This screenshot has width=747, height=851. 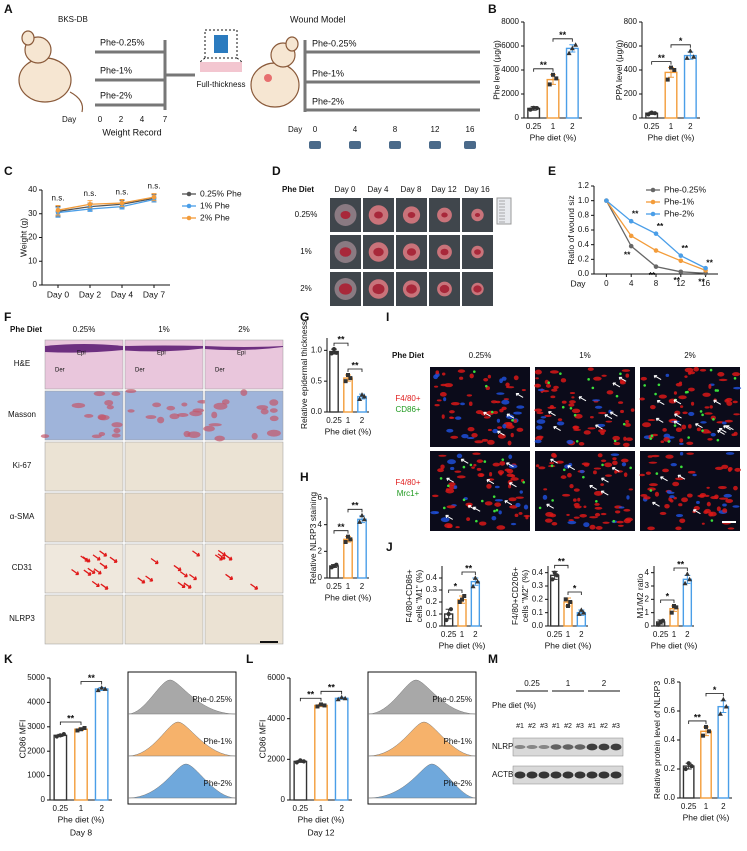 I want to click on y-tick-label: 2, so click(x=647, y=598).